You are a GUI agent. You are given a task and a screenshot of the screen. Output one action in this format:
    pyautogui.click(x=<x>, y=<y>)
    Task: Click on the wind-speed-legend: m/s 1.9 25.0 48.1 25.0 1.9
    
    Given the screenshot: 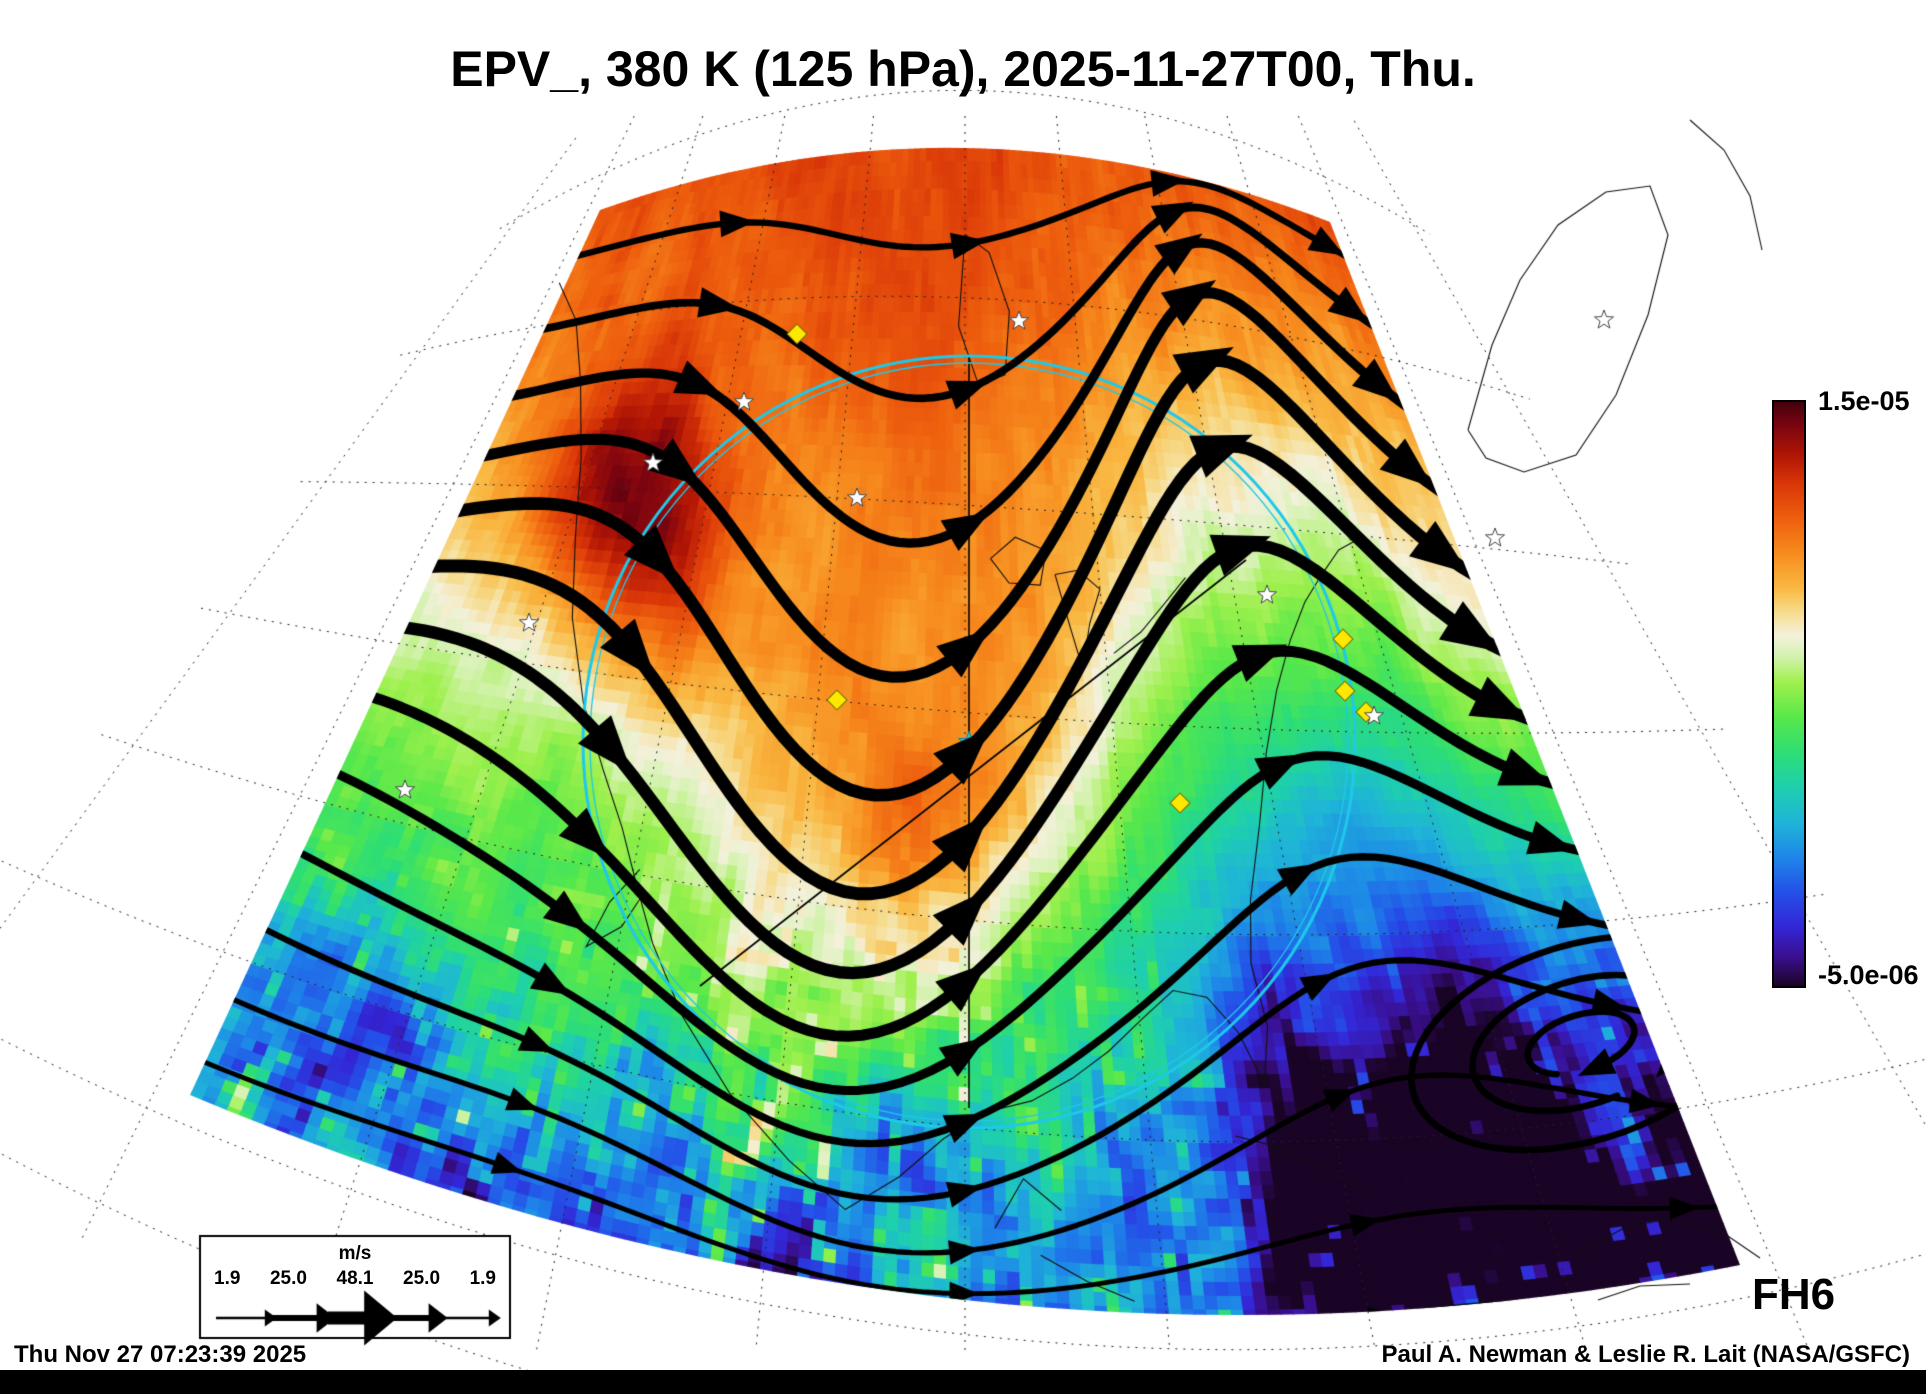 What is the action you would take?
    pyautogui.click(x=355, y=1287)
    